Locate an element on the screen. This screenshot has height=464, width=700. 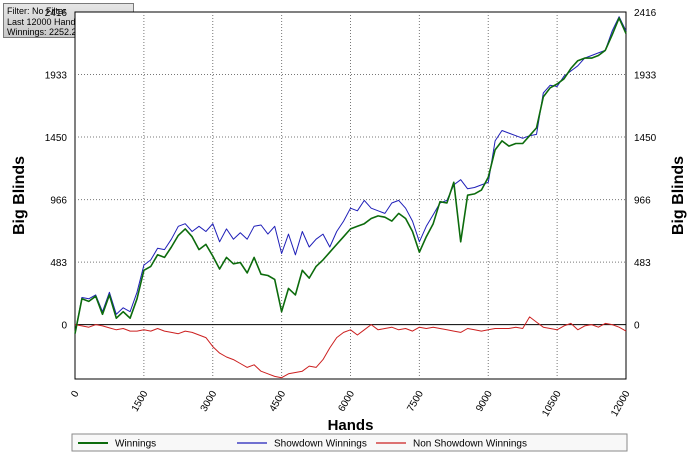
legend-box is located at coordinates (349, 442).